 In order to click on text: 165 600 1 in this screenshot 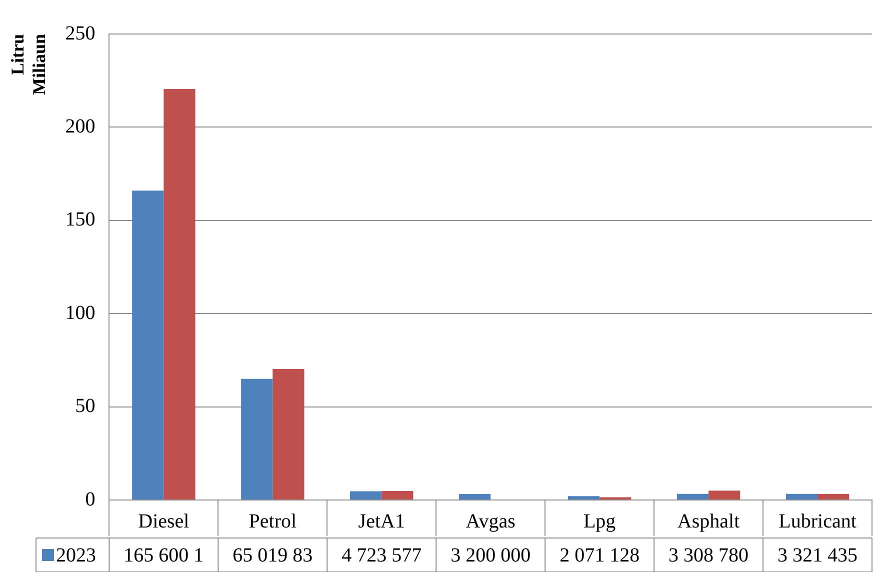, I will do `click(164, 555)`.